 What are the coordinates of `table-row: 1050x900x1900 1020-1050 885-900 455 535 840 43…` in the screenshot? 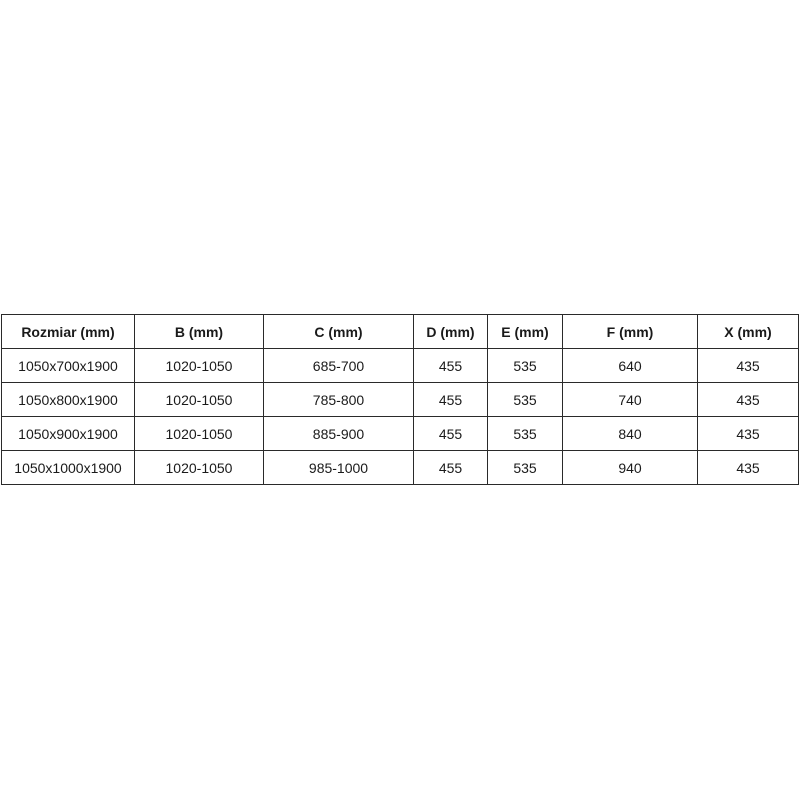 It's located at (400, 433).